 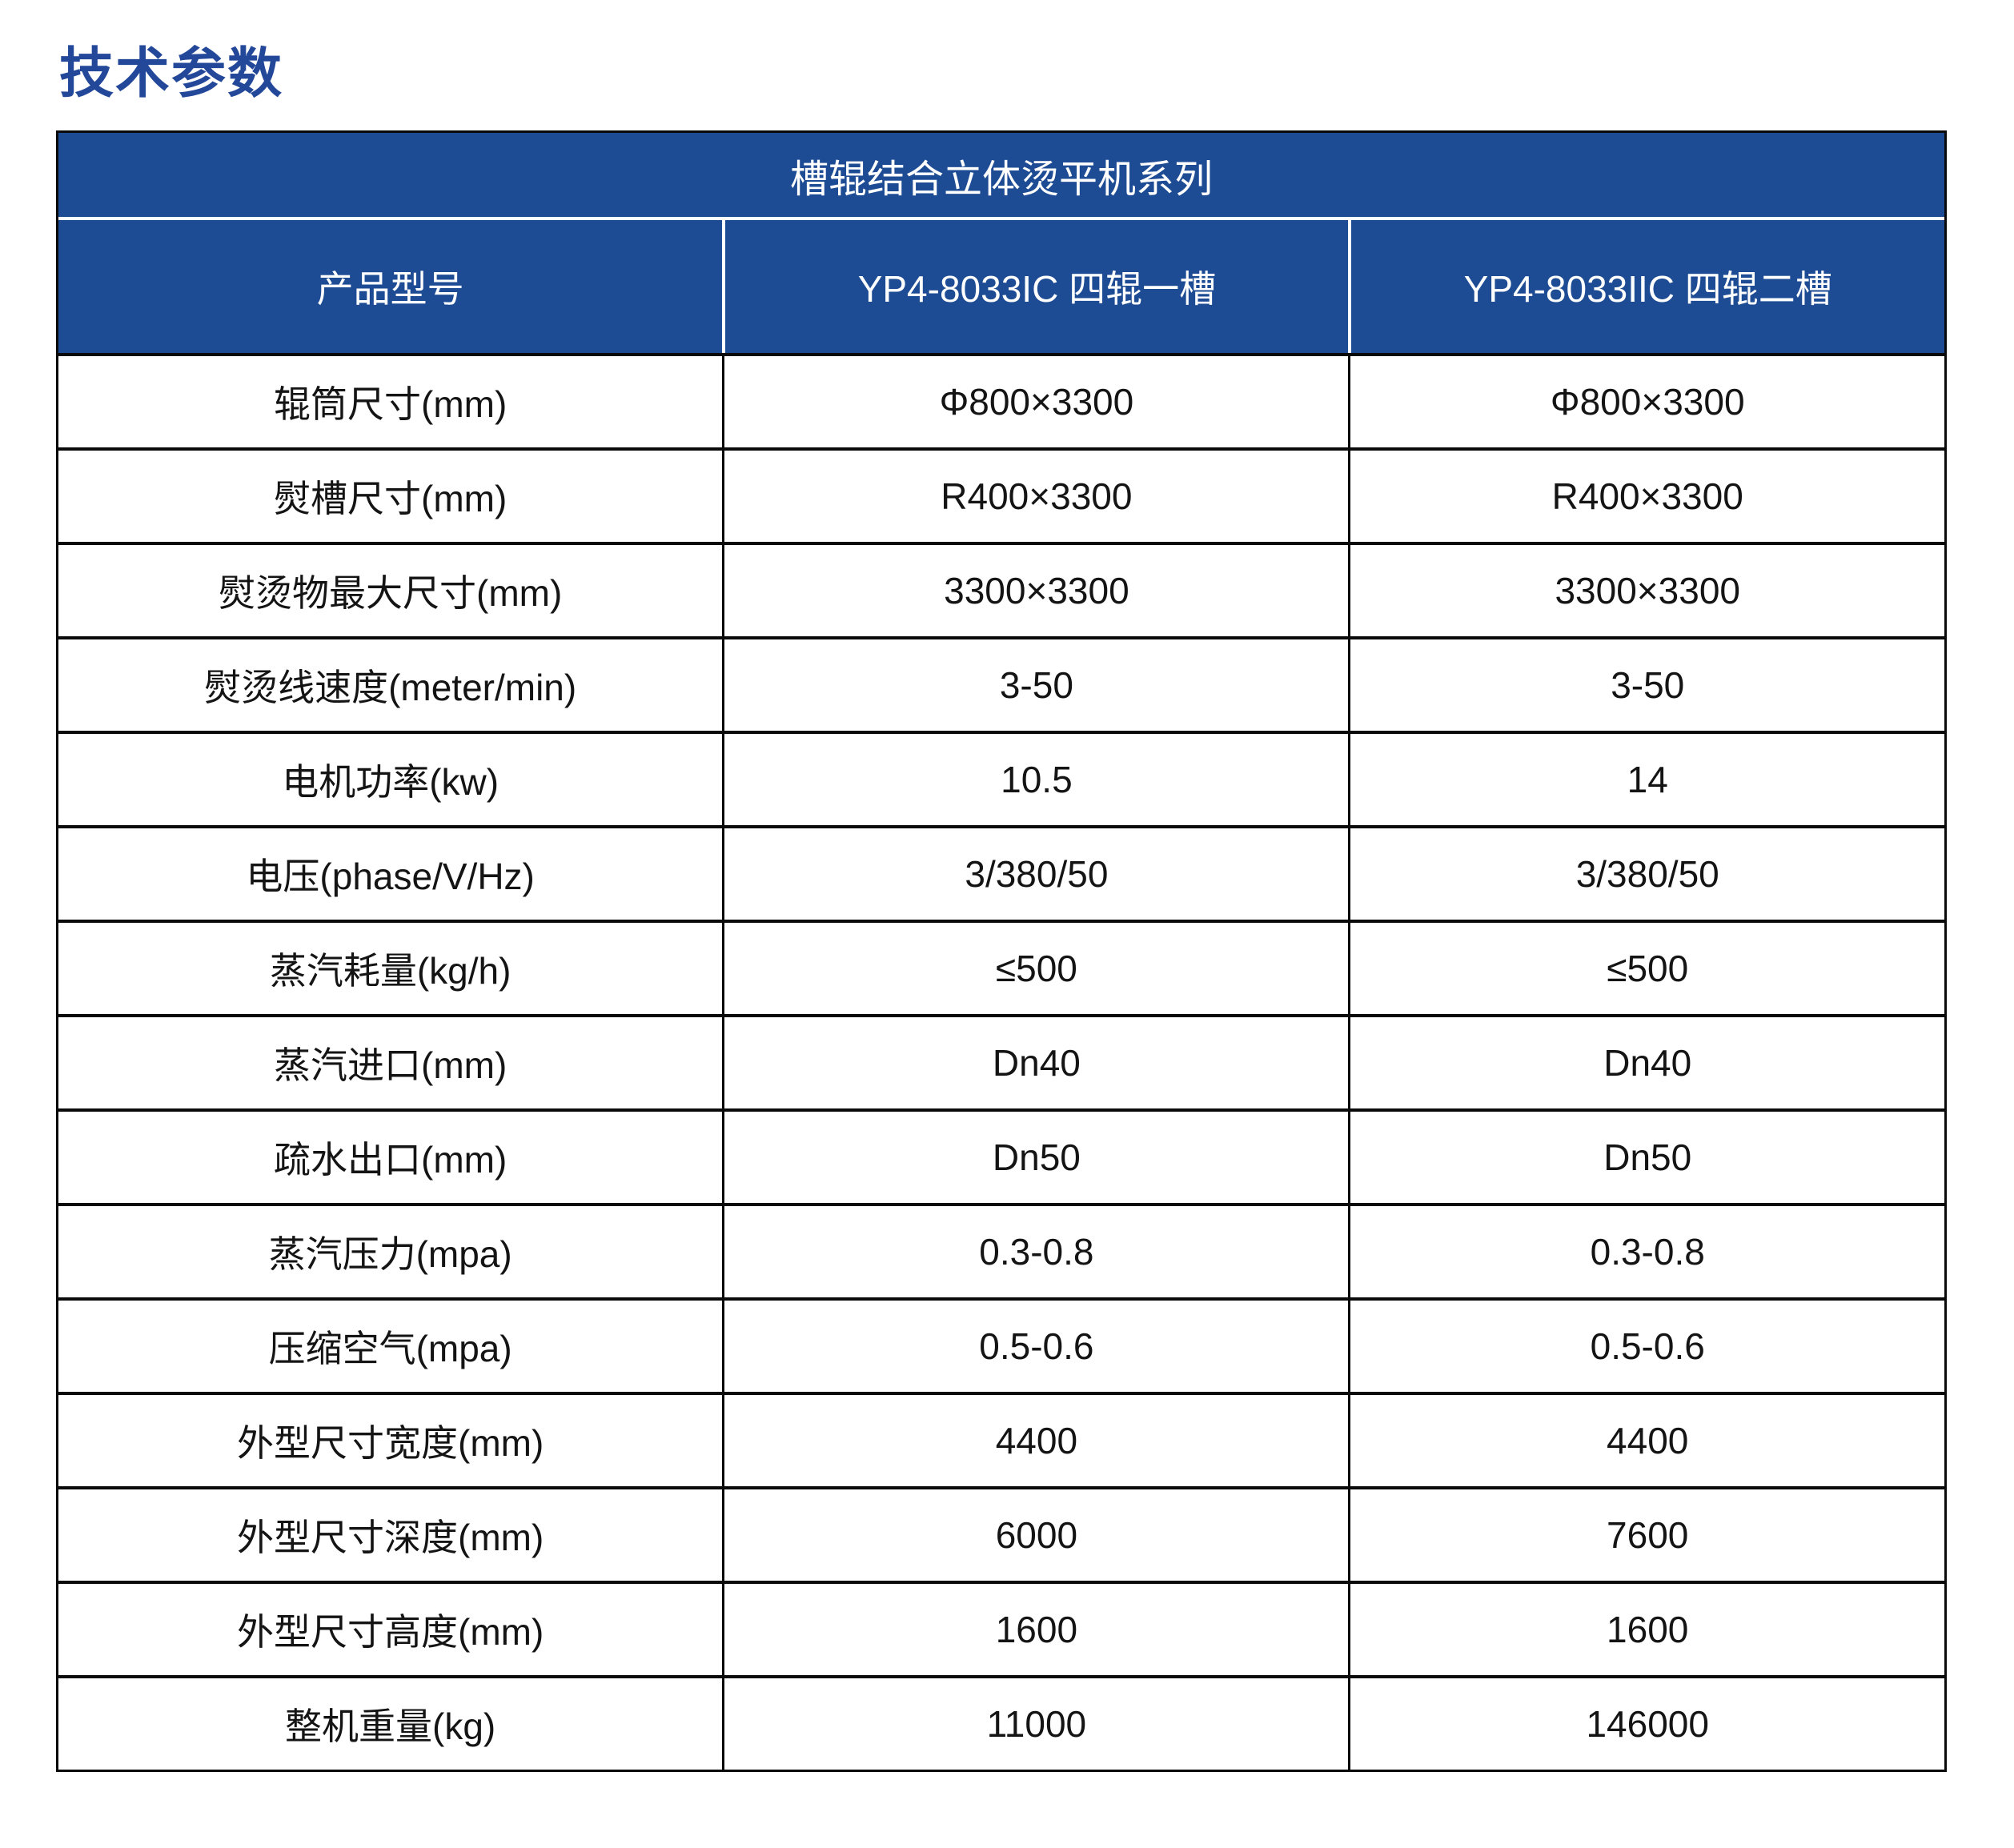 I want to click on spec-value-model2: Dn50, so click(x=1646, y=1157).